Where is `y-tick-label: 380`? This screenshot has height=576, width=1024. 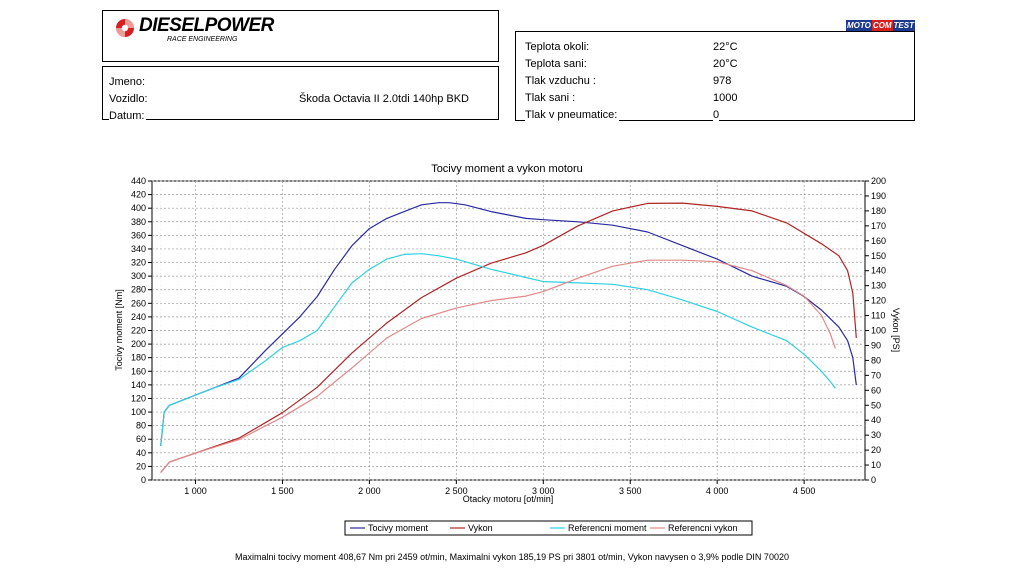
y-tick-label: 380 is located at coordinates (138, 222).